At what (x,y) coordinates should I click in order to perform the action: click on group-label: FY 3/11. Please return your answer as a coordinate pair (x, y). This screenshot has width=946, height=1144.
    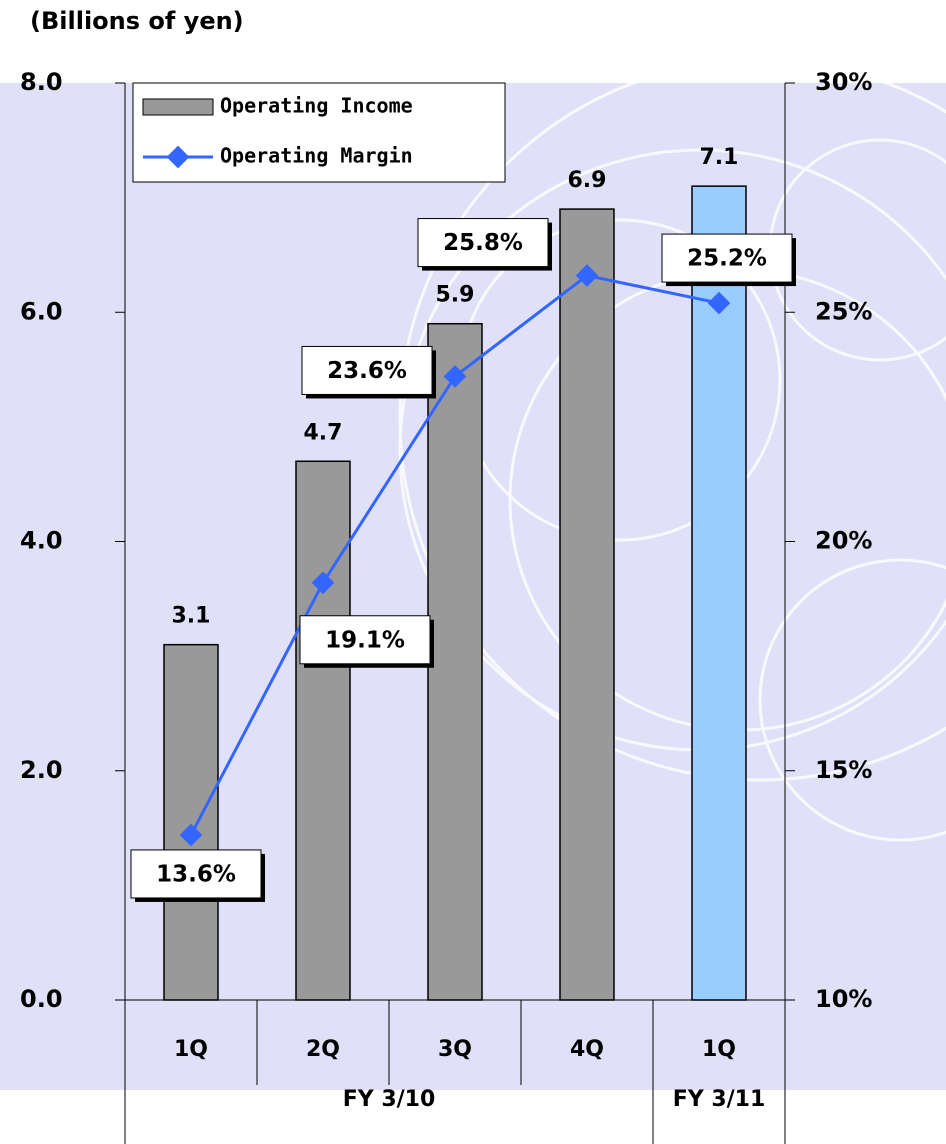
    Looking at the image, I should click on (719, 1099).